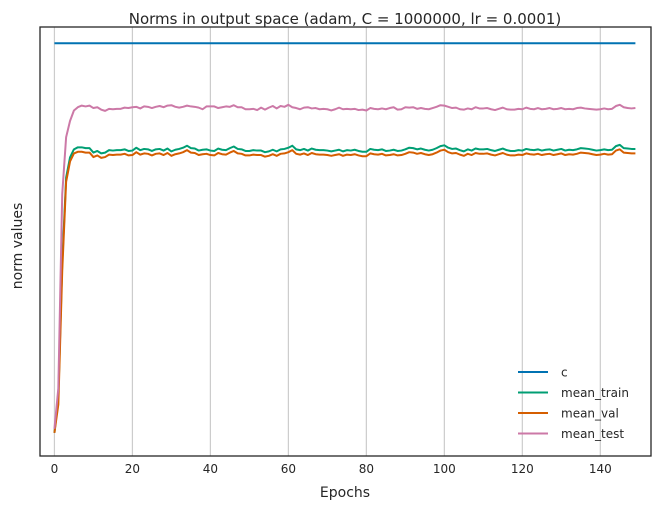 The width and height of the screenshot is (660, 510). I want to click on x-tick-label: 140, so click(600, 469).